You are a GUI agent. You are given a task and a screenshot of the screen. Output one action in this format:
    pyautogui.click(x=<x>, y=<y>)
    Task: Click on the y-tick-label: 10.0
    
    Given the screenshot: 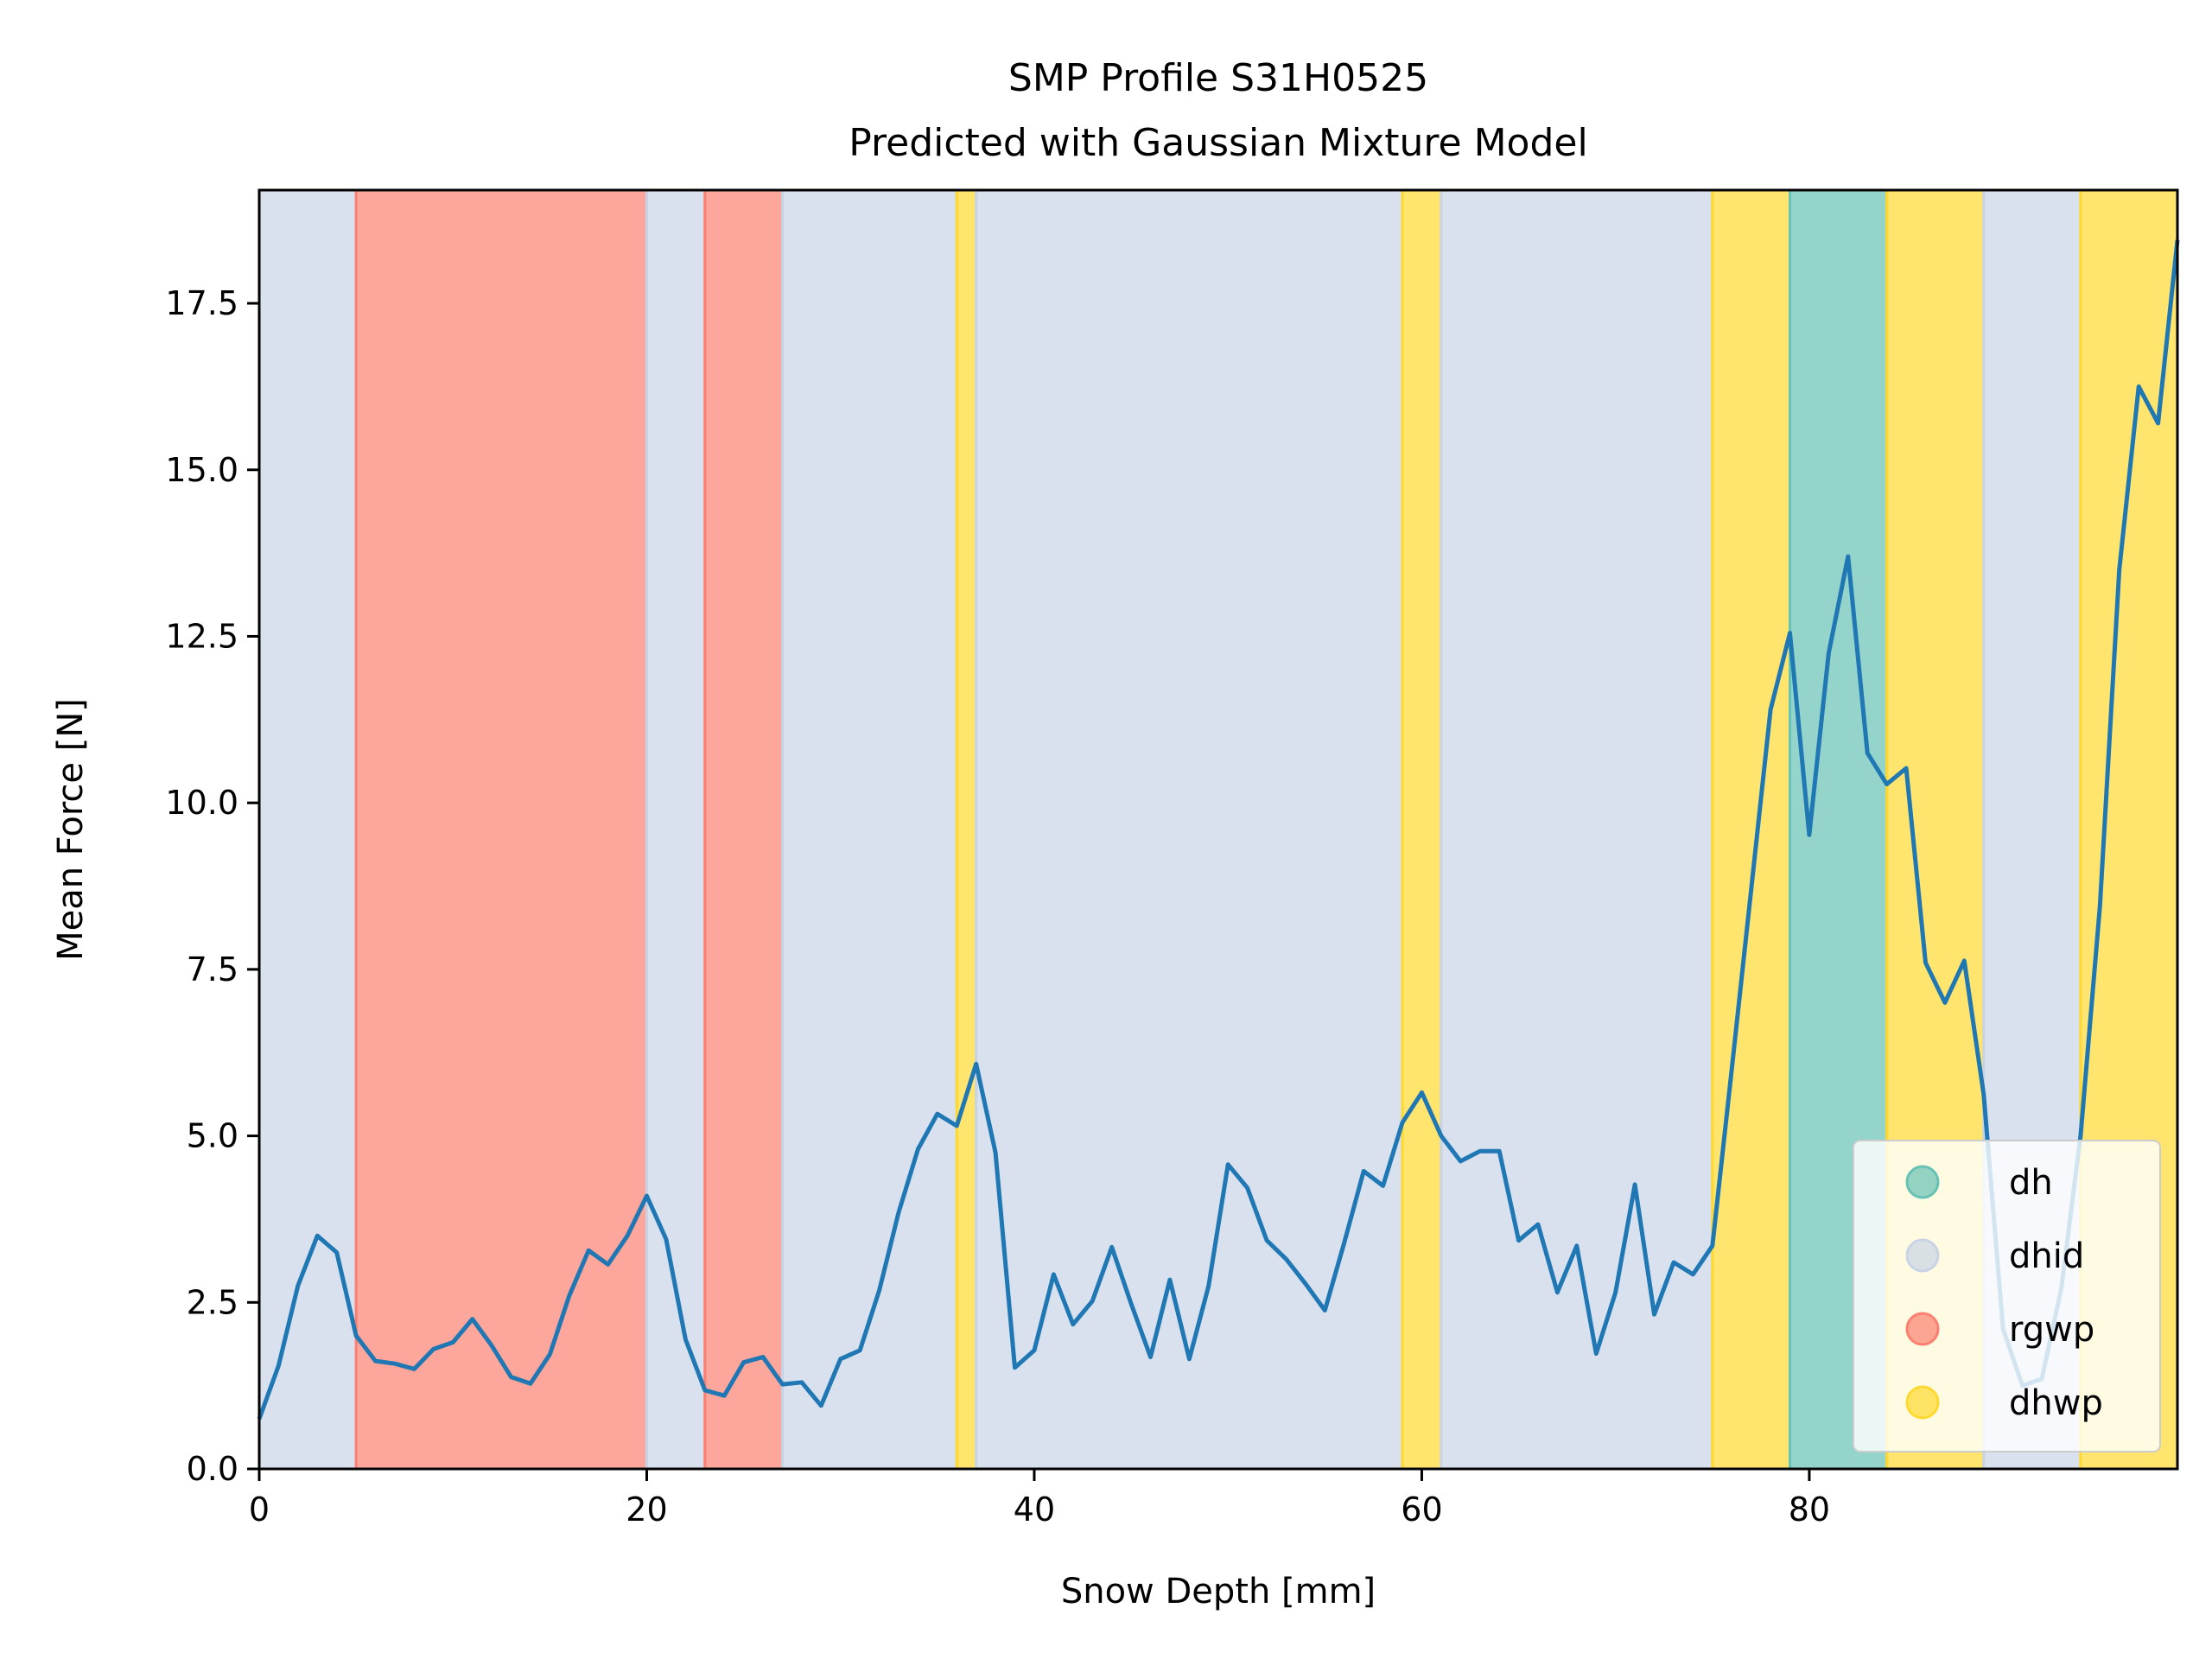 What is the action you would take?
    pyautogui.click(x=201, y=803)
    